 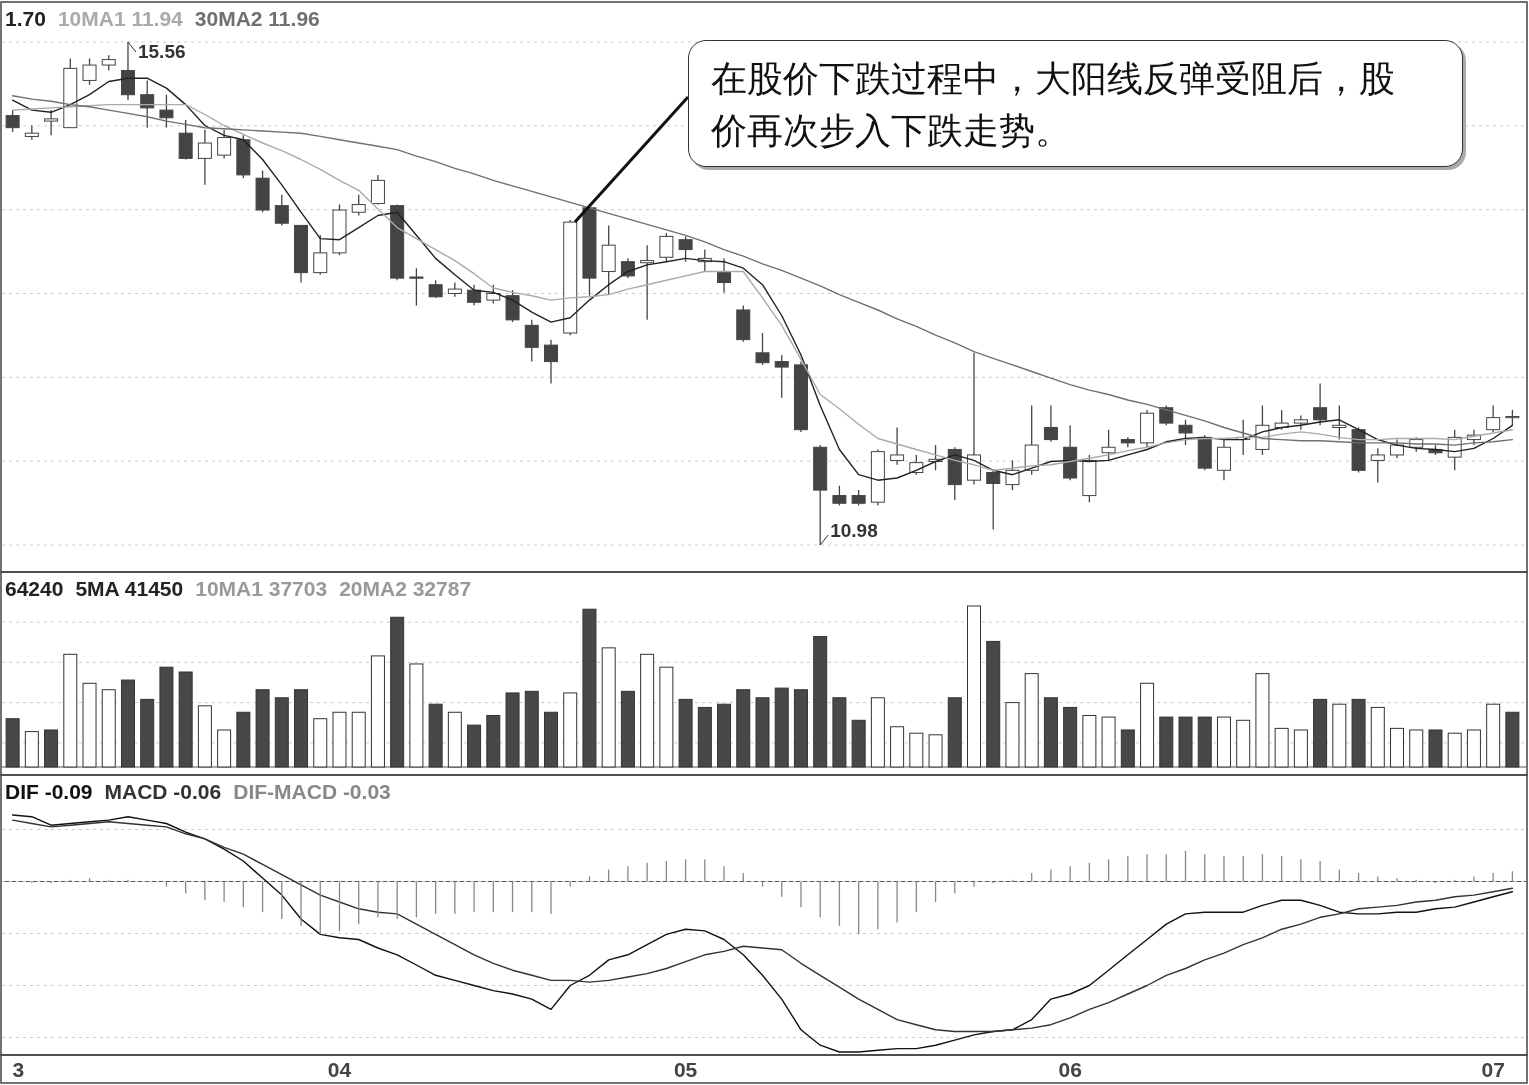 I want to click on text: 10MA1 37703, so click(x=261, y=588).